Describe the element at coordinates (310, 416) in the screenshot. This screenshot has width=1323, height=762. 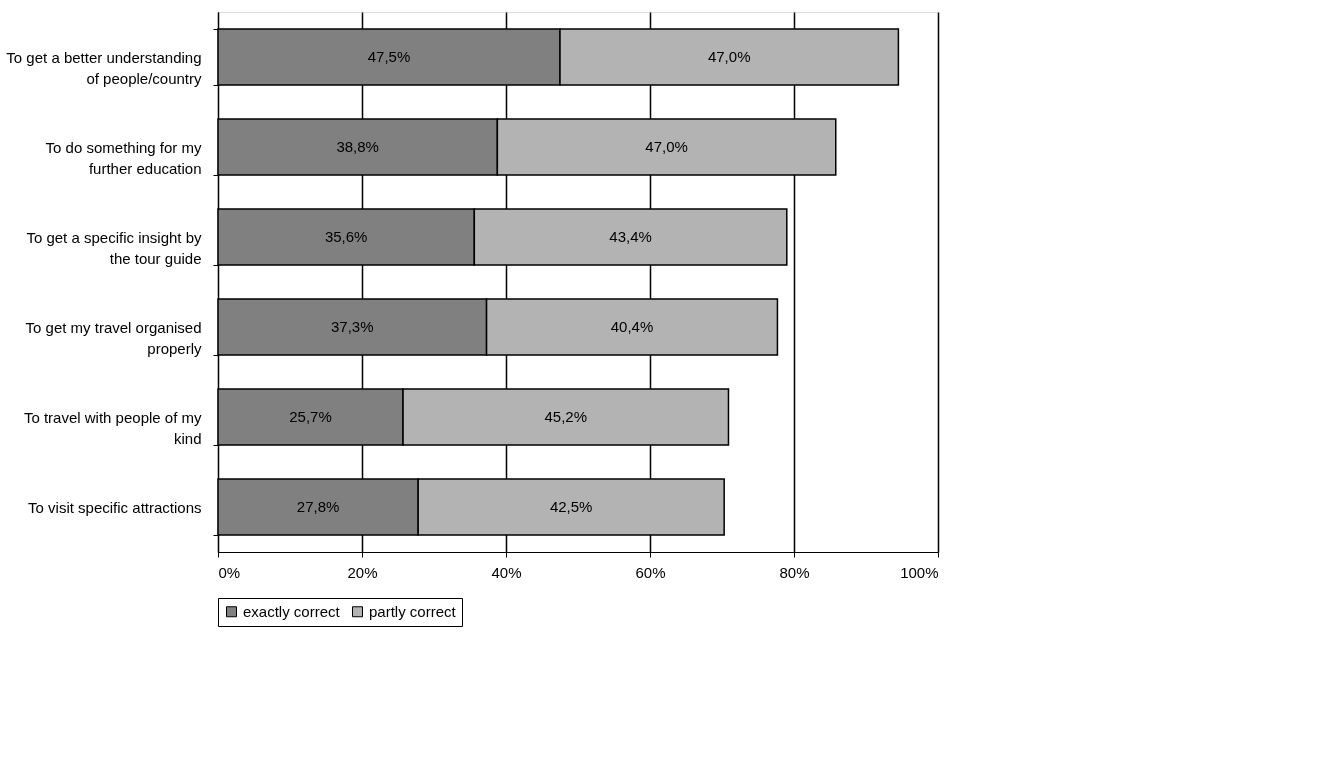
I see `data-label: 25,7%` at that location.